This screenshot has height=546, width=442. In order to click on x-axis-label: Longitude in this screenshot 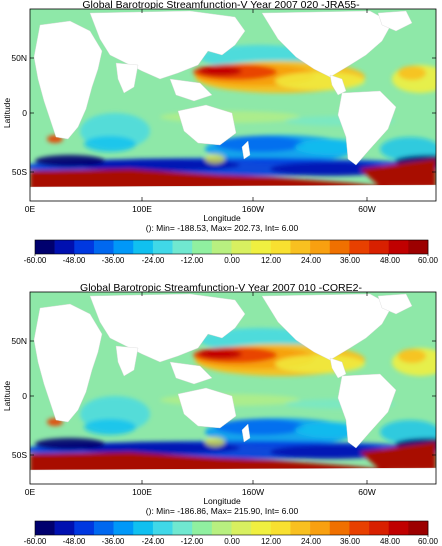, I will do `click(222, 501)`.